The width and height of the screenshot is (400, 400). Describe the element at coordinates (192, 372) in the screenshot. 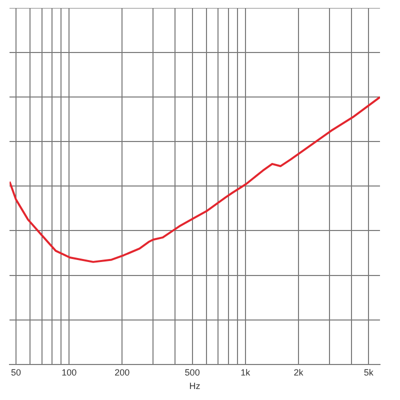

I see `x-tick-label: 500` at that location.